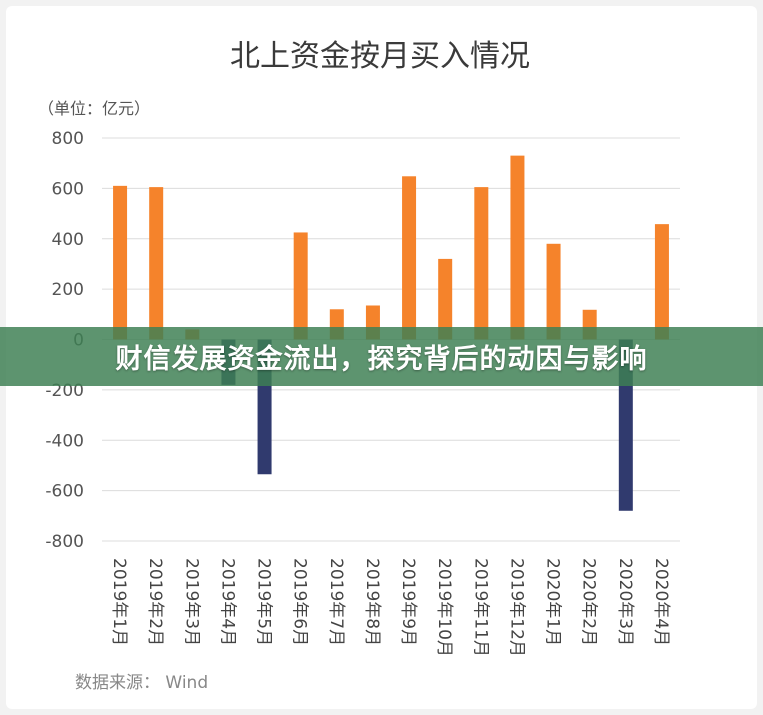 The image size is (763, 715). Describe the element at coordinates (661, 602) in the screenshot. I see `x-tick-label: 2020年4月` at that location.